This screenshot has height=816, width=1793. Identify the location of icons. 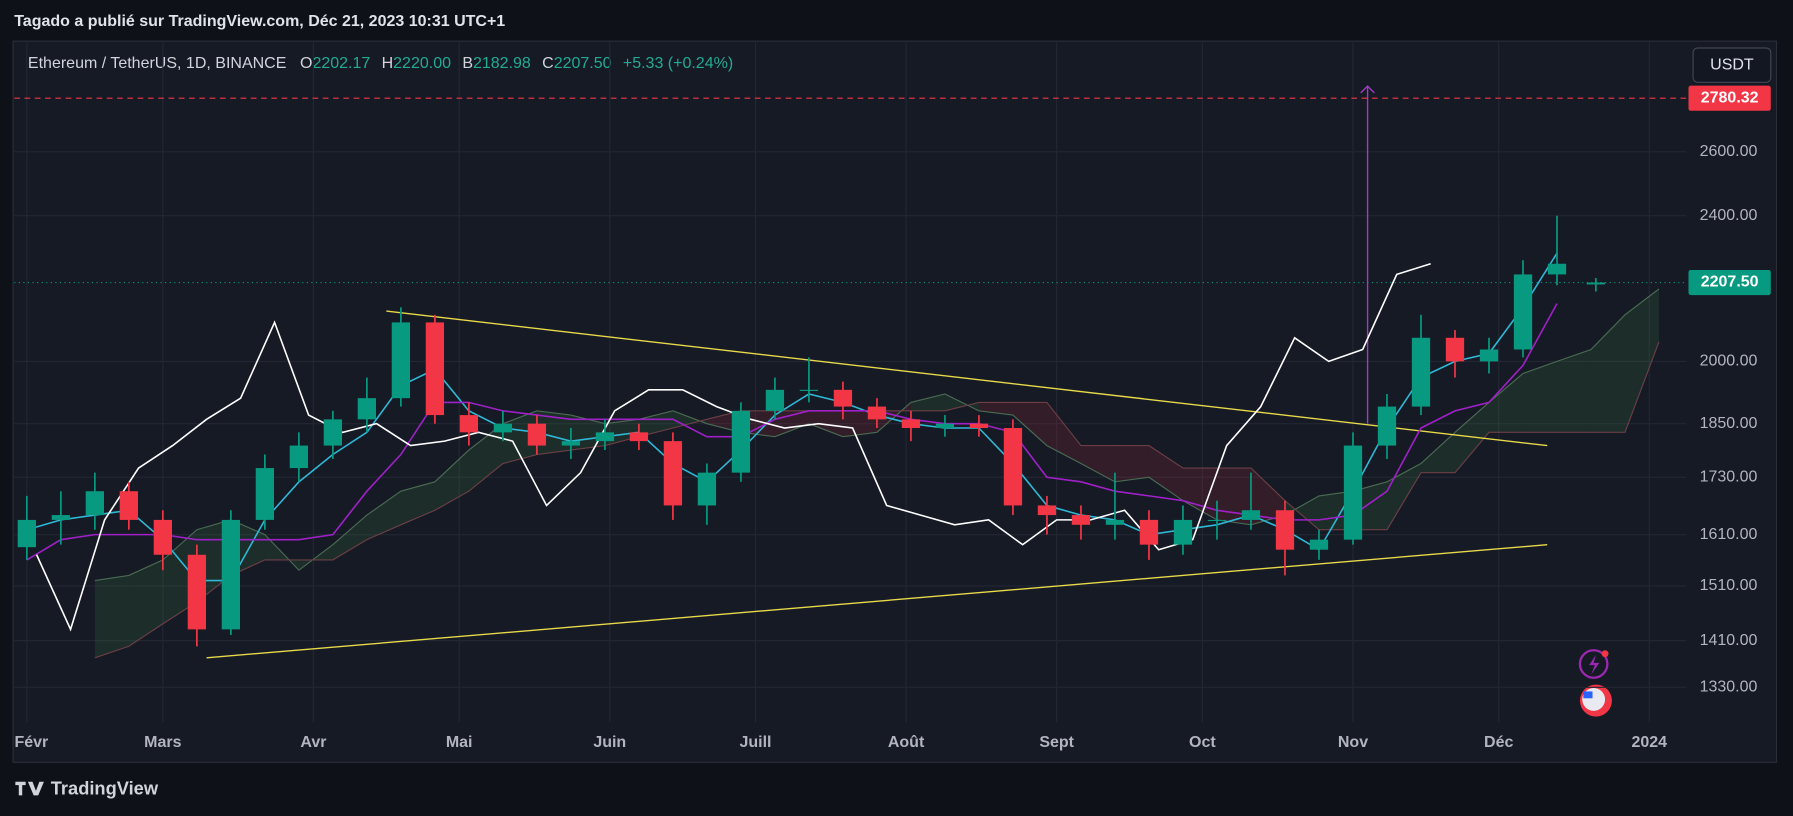
(1595, 683).